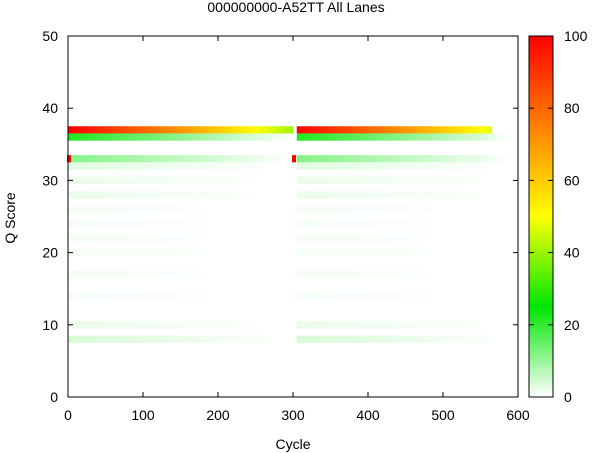 This screenshot has width=592, height=453. What do you see at coordinates (576, 36) in the screenshot?
I see `colorbar-tick-label: 100` at bounding box center [576, 36].